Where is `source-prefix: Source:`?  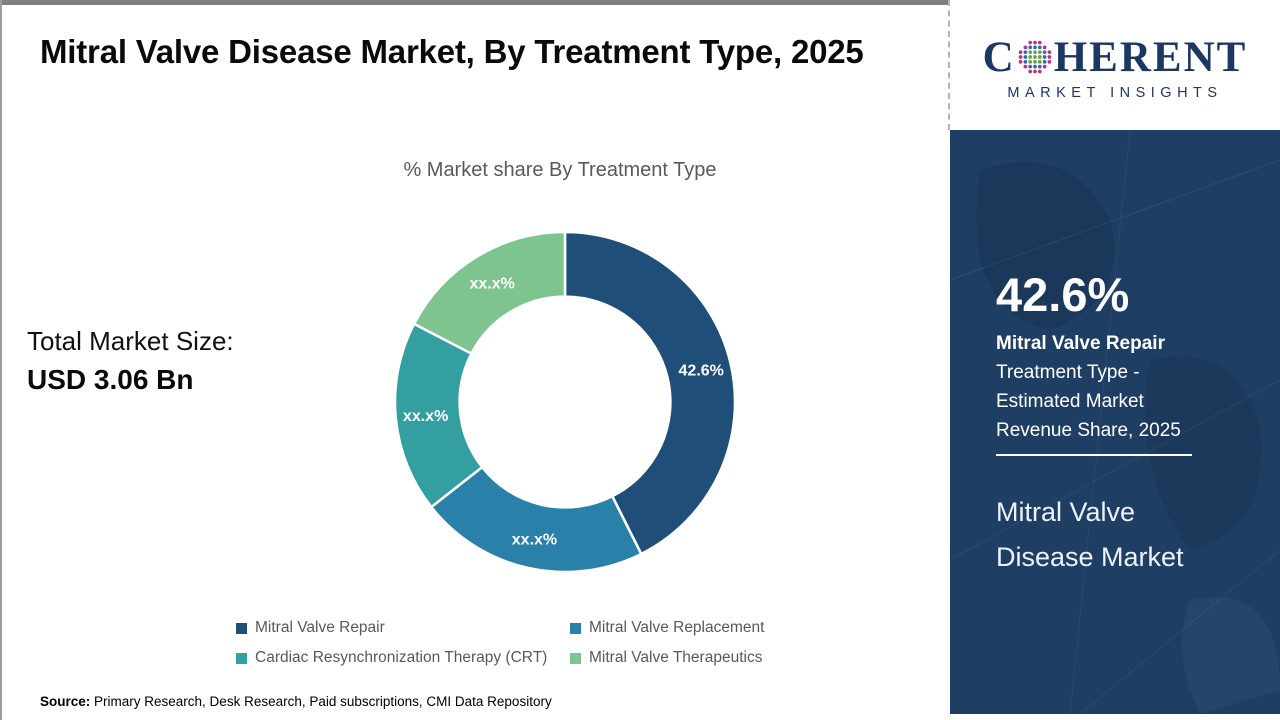 source-prefix: Source: is located at coordinates (65, 701).